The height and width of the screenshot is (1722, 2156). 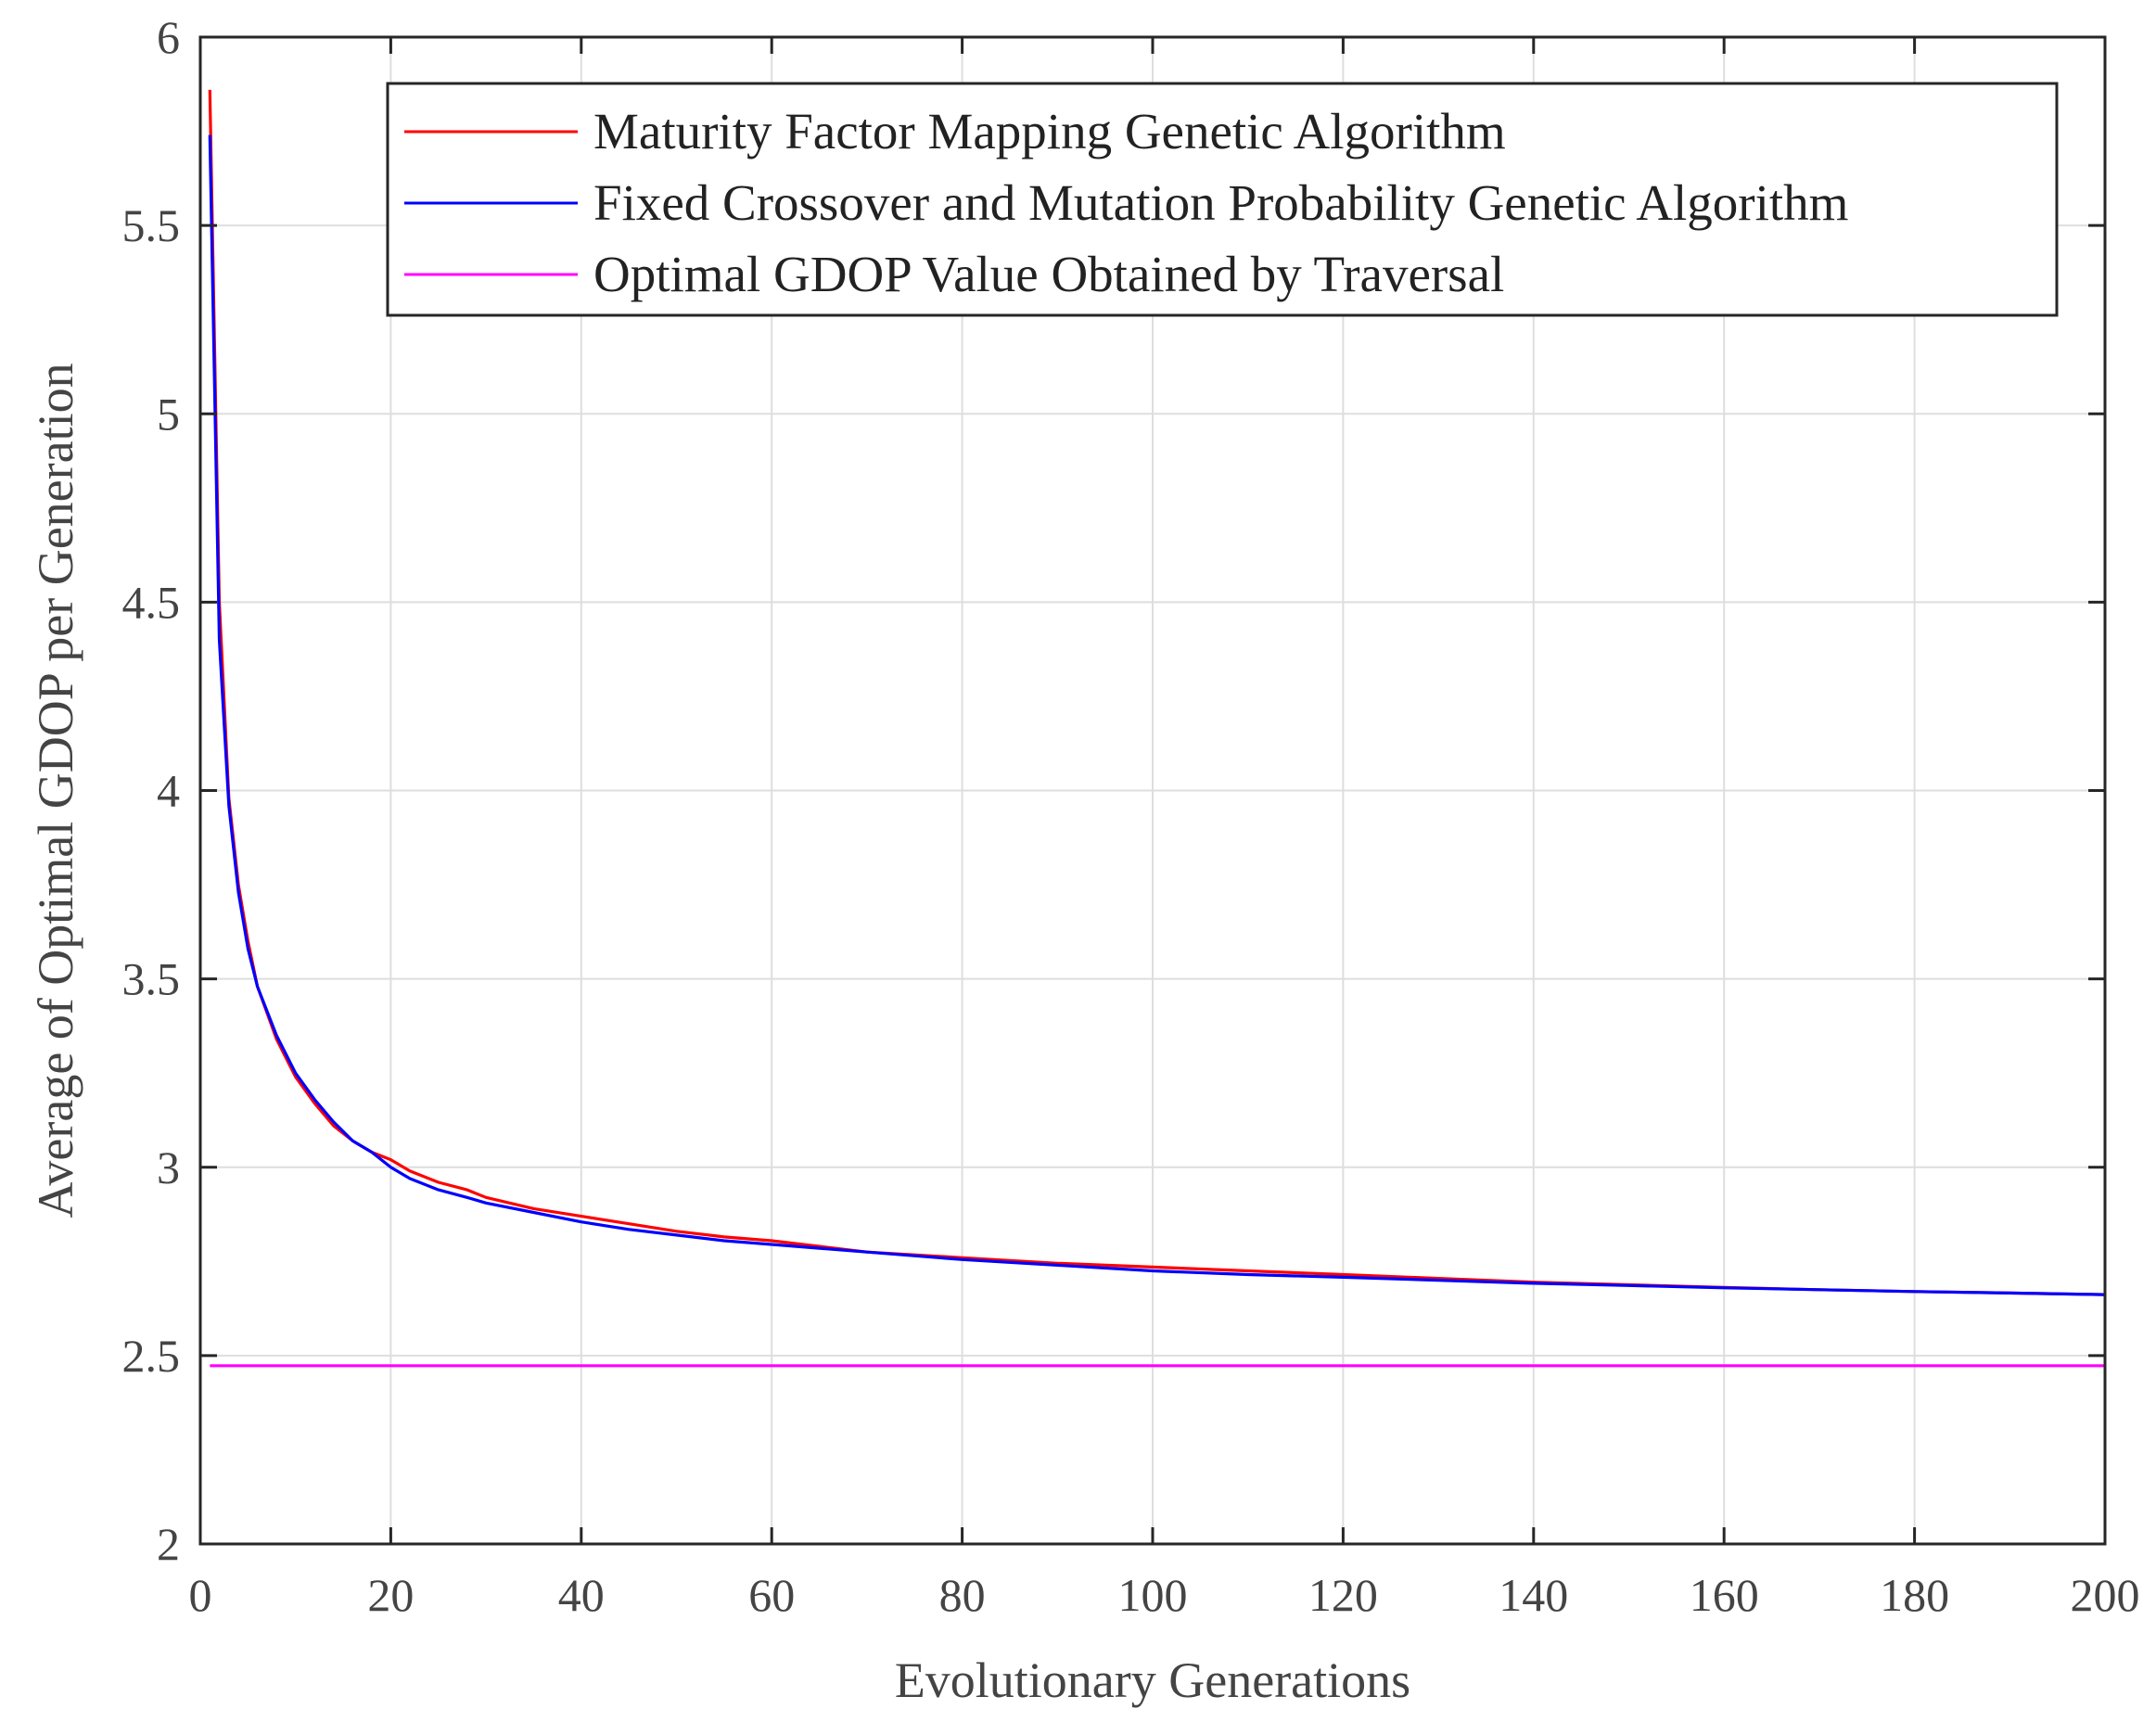 What do you see at coordinates (151, 602) in the screenshot?
I see `y-tick-label: 4.5` at bounding box center [151, 602].